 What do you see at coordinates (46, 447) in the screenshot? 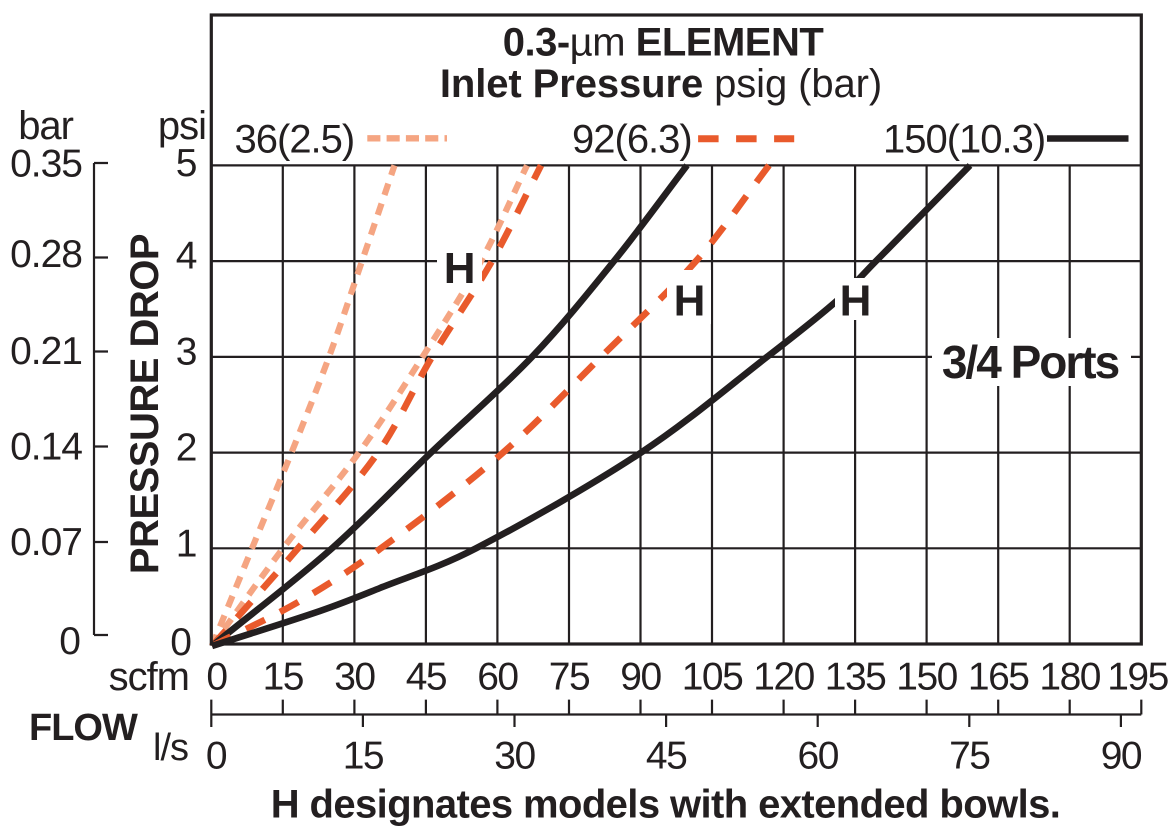
I see `svg-text: 0.14` at bounding box center [46, 447].